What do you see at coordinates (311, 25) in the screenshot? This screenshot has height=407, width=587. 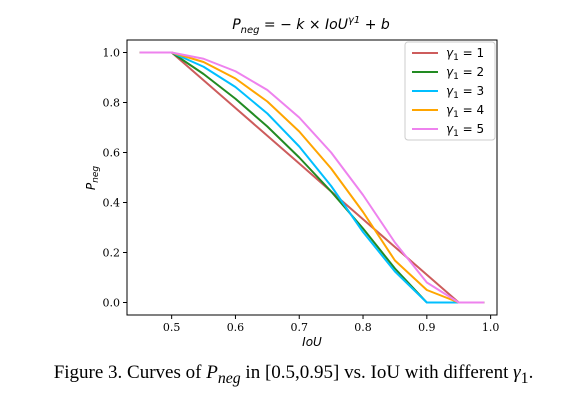 I see `chart-title: Pneg = − k × IoUγ1 + b` at bounding box center [311, 25].